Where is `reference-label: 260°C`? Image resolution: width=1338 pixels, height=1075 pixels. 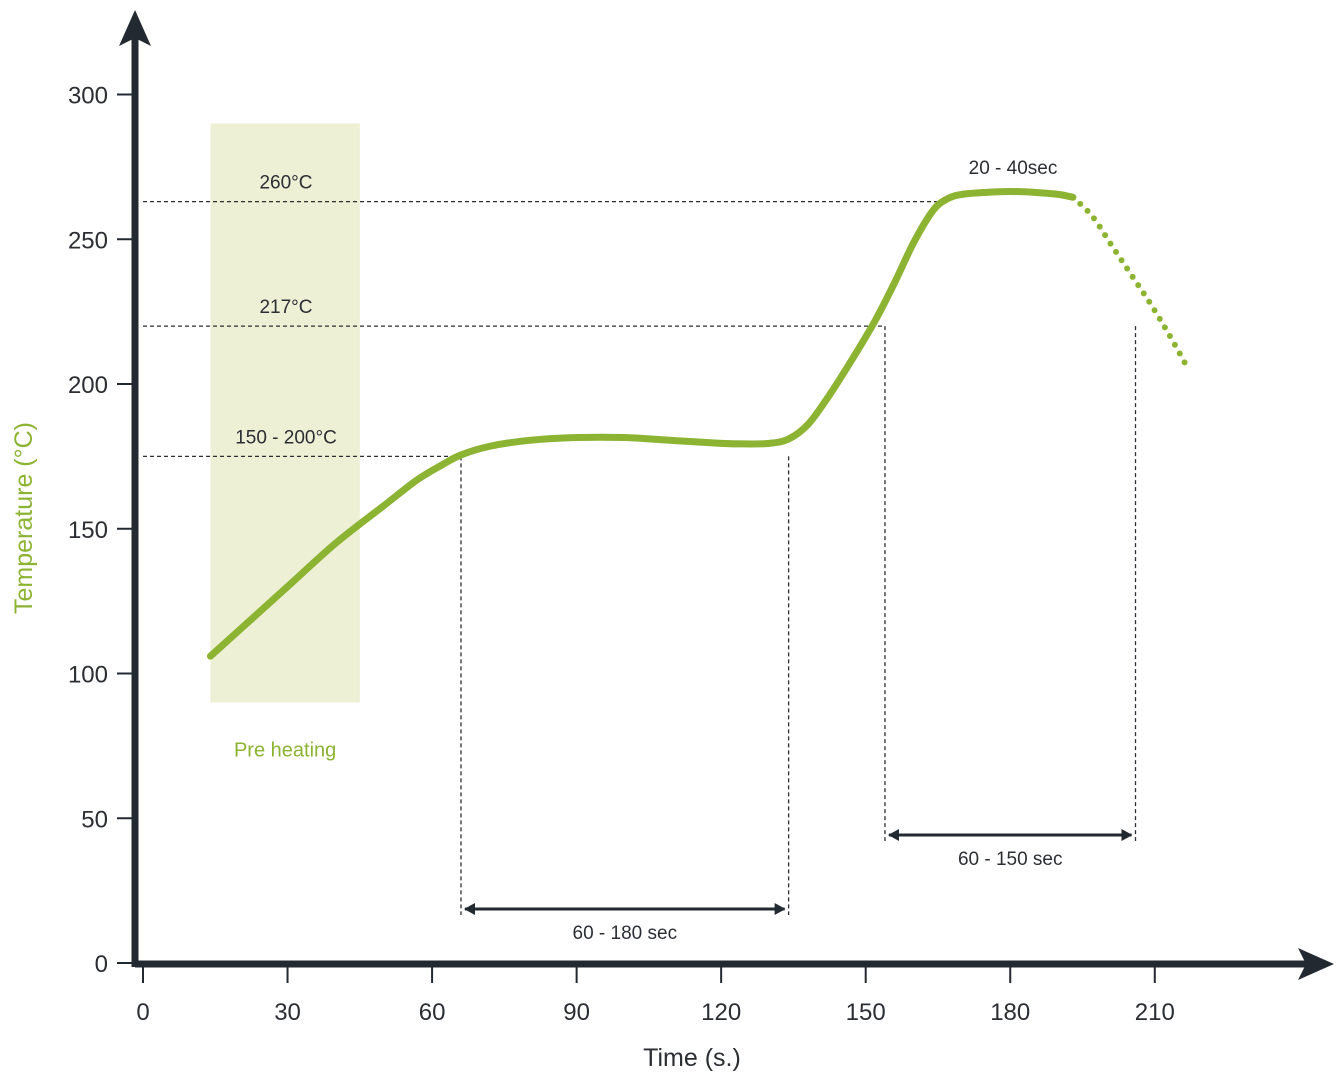 reference-label: 260°C is located at coordinates (285, 183).